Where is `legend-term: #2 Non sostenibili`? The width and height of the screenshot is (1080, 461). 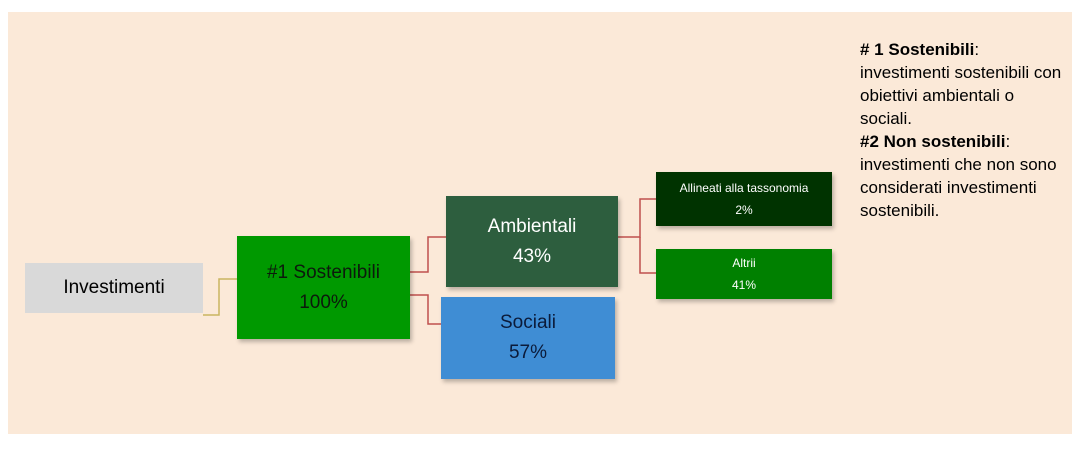
legend-term: #2 Non sostenibili is located at coordinates (933, 141).